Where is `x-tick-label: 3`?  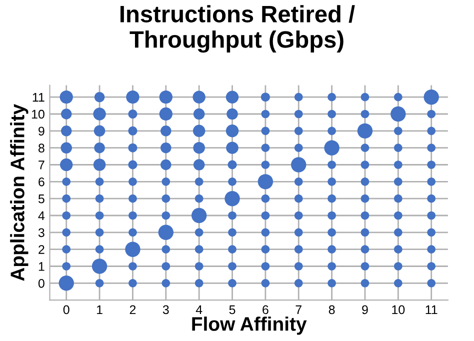
x-tick-label: 3 is located at coordinates (165, 309).